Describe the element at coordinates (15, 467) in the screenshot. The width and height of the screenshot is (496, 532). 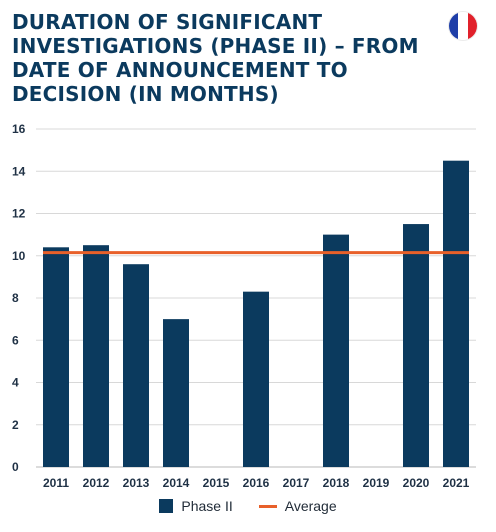
I see `y-tick-label: 0` at that location.